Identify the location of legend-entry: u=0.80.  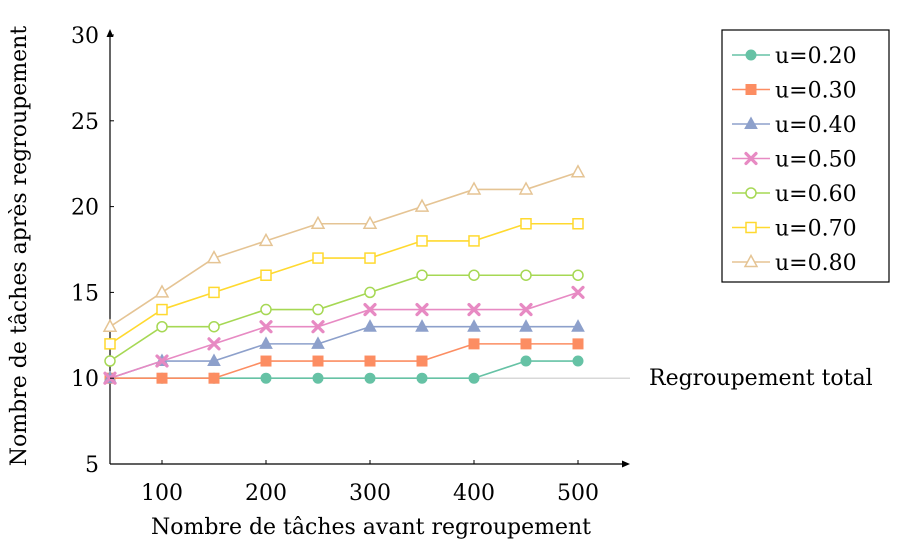
(794, 263).